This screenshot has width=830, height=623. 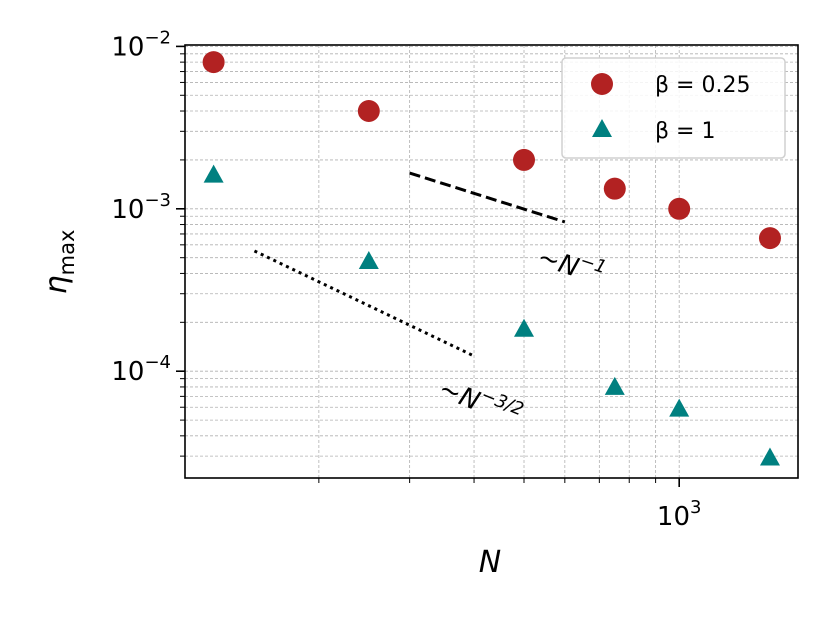 I want to click on y-tick-label: 10⁻², so click(x=141, y=44).